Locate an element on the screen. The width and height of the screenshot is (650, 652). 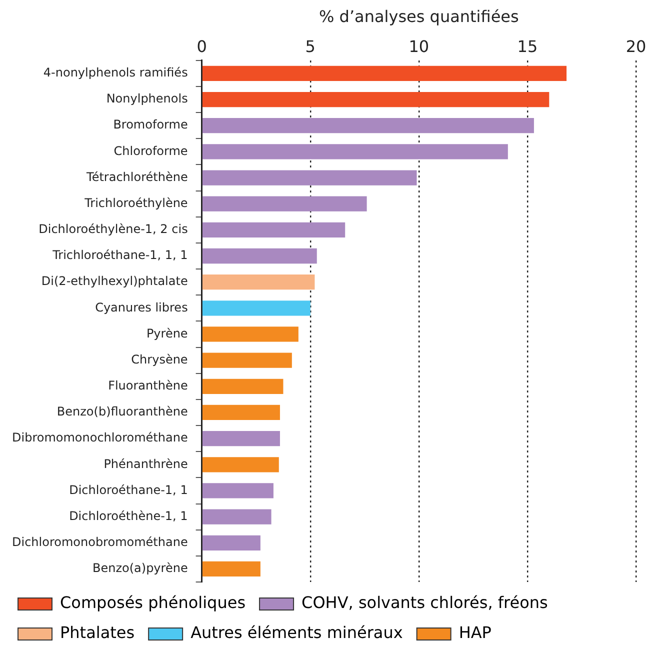
y-tick-label: Bromoforme is located at coordinates (150, 125).